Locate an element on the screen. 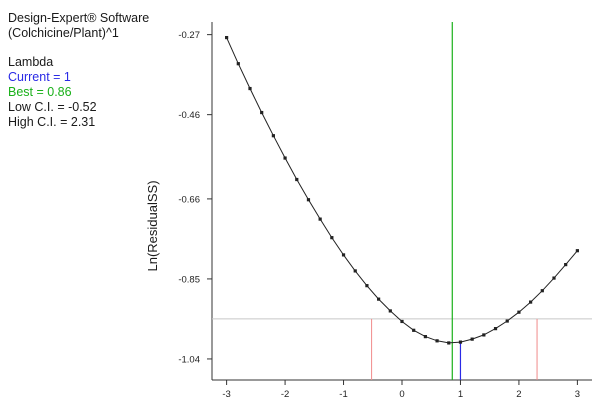  low-ci: Low C.I. = -0.52 is located at coordinates (52, 107).